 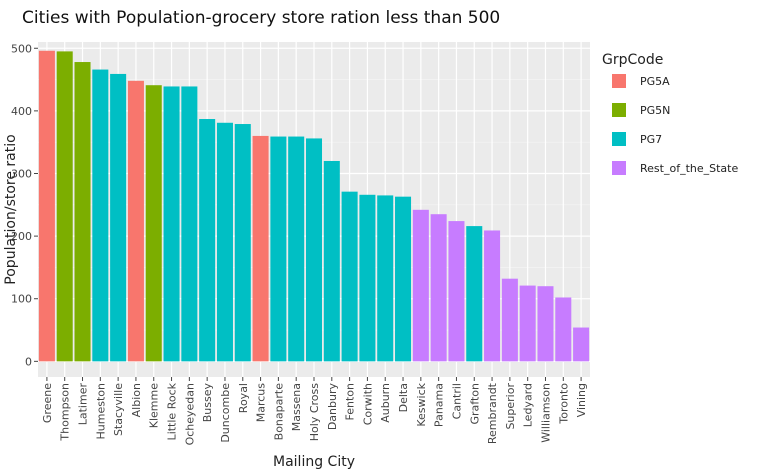 I want to click on y-tick-label: 300, so click(x=21, y=173).